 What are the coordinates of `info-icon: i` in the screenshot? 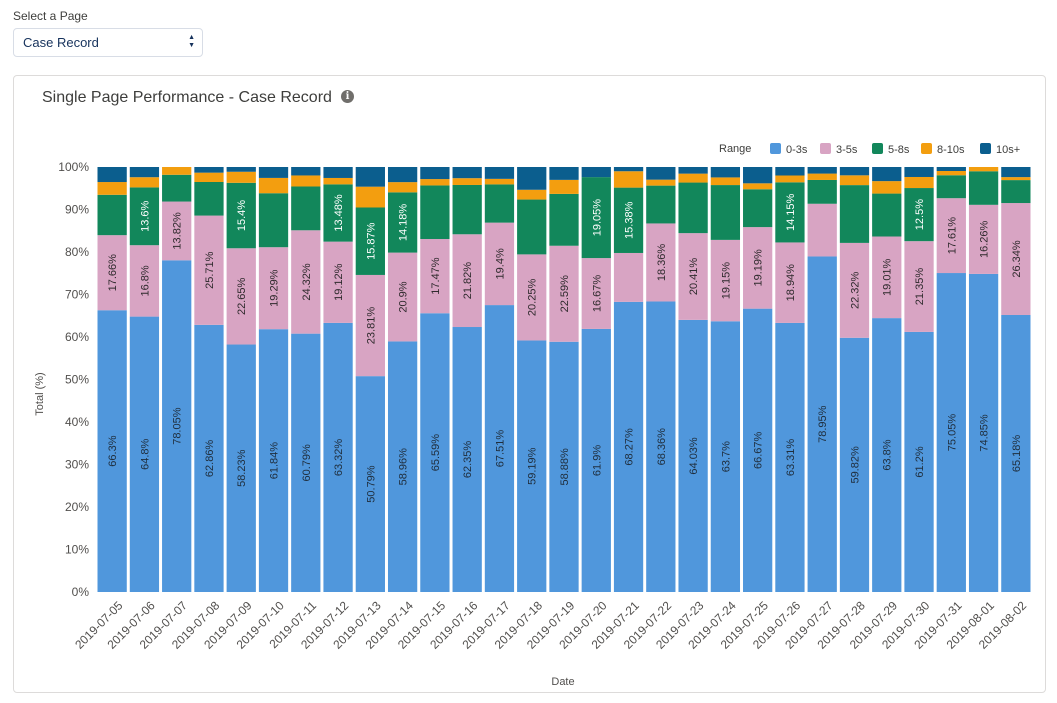 It's located at (347, 96).